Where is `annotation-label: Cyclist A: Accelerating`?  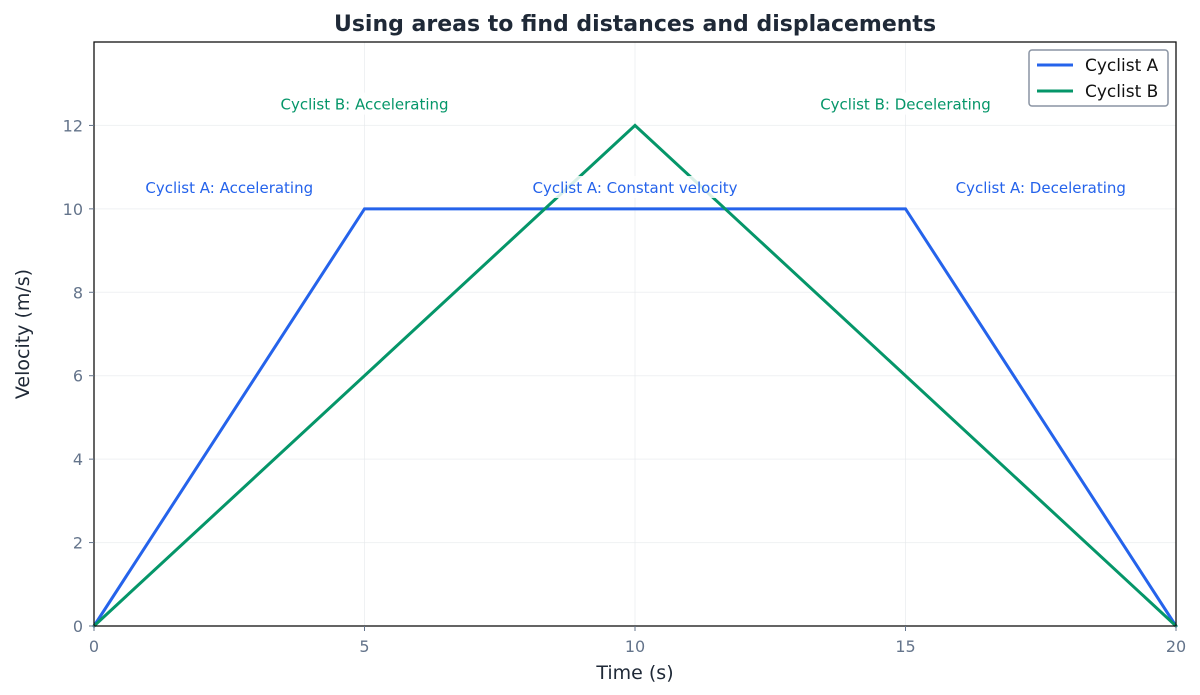
annotation-label: Cyclist A: Accelerating is located at coordinates (229, 188).